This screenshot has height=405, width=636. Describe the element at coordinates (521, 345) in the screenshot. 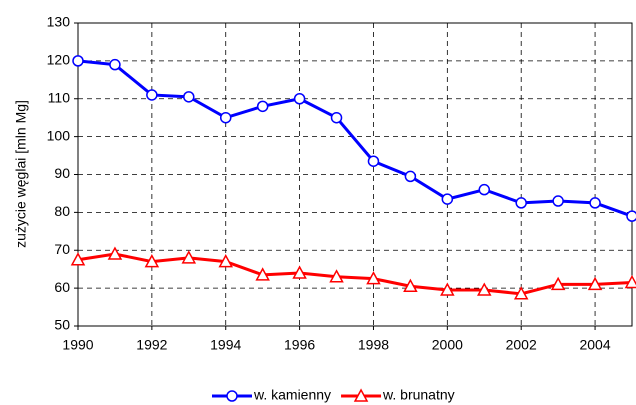

I see `x-tick-label: 2002` at that location.